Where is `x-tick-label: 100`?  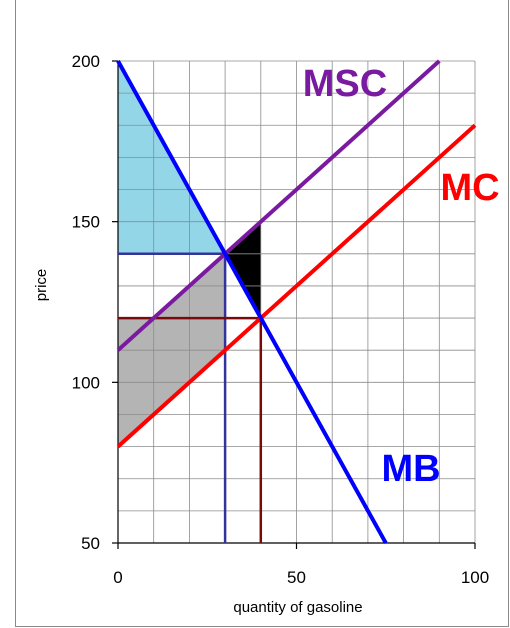 x-tick-label: 100 is located at coordinates (475, 577).